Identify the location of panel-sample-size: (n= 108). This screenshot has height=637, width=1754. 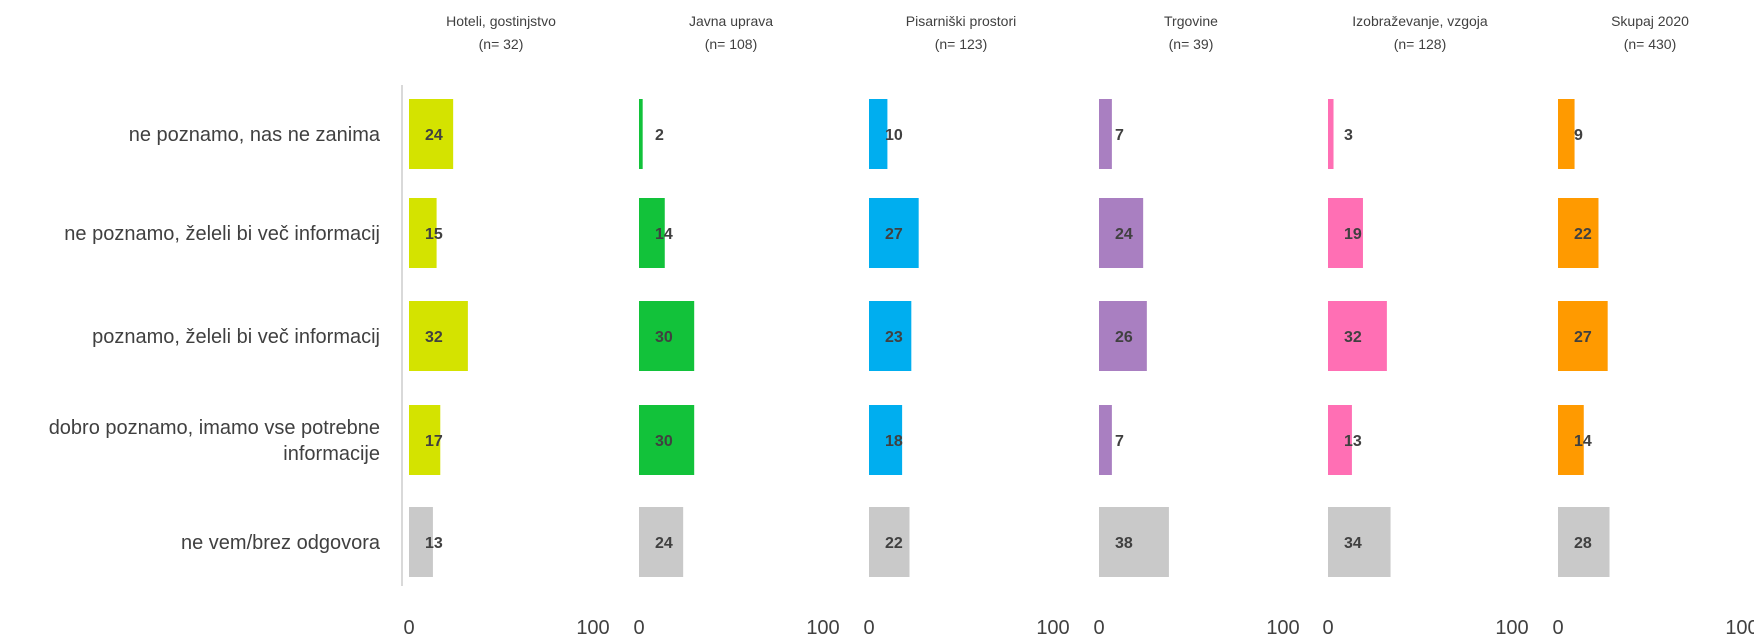
(731, 44).